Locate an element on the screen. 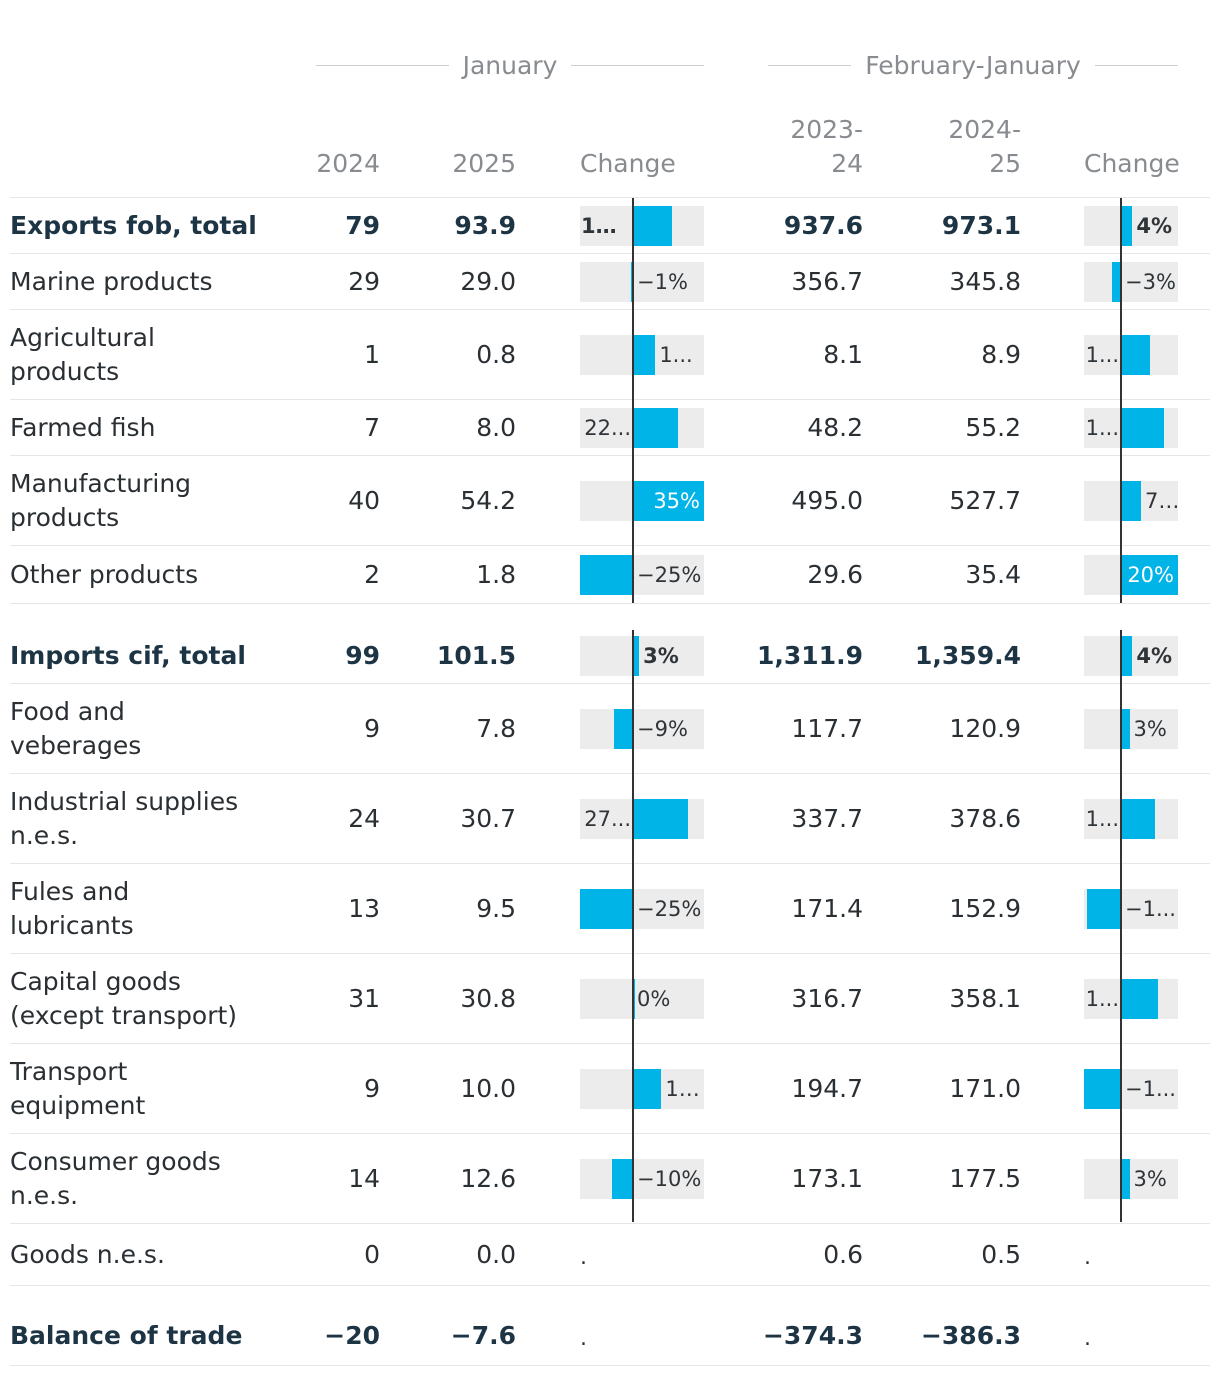  value-fj2324: 937.6 is located at coordinates (823, 225).